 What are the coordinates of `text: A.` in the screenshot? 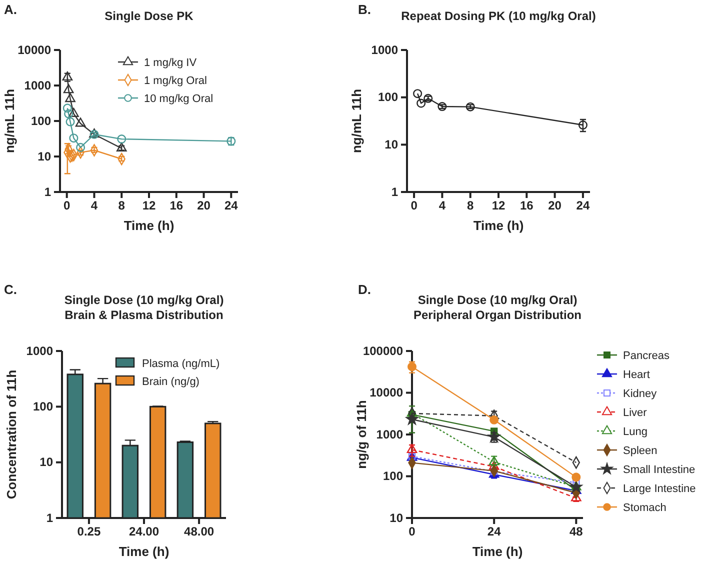 It's located at (10, 9).